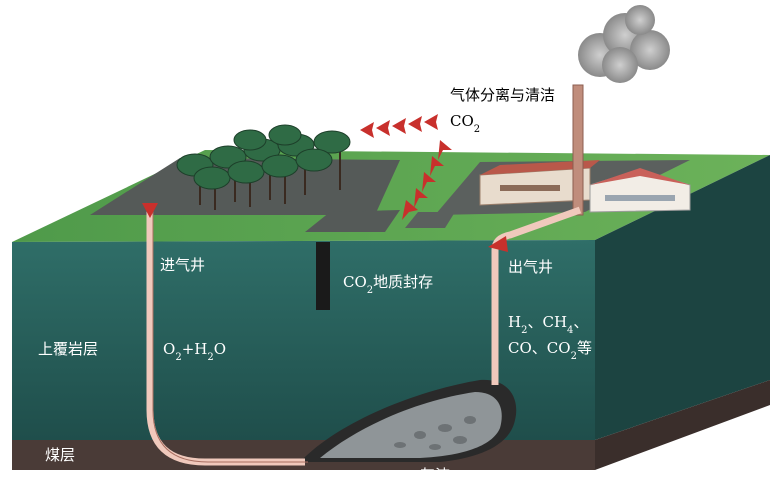  What do you see at coordinates (584, 348) in the screenshot?
I see `text-run: 等` at bounding box center [584, 348].